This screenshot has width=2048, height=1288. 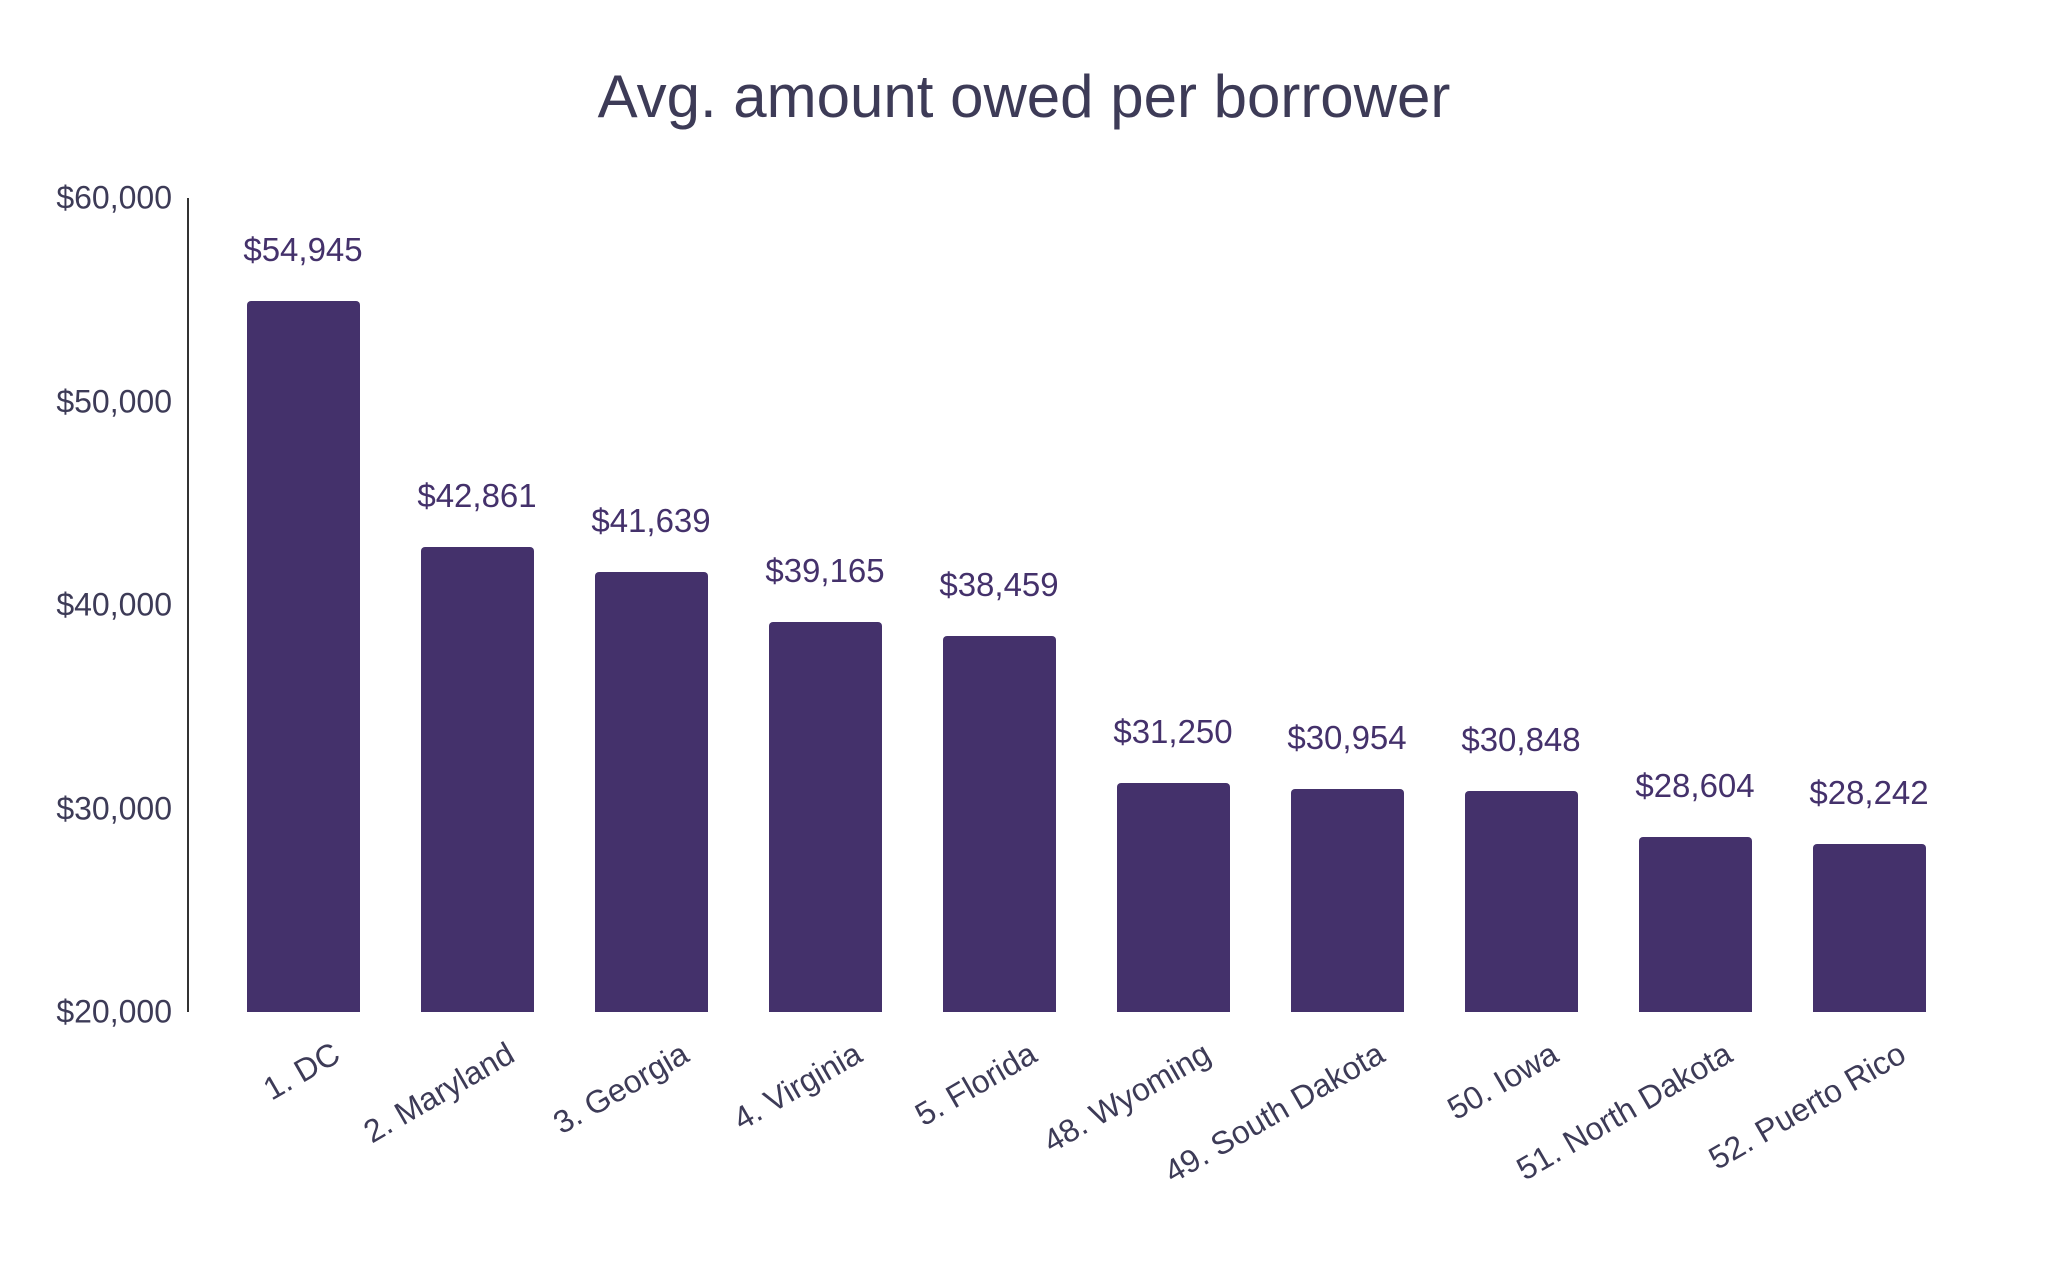 What do you see at coordinates (1807, 1106) in the screenshot?
I see `x-axis-category-label: 52. Puerto Rico` at bounding box center [1807, 1106].